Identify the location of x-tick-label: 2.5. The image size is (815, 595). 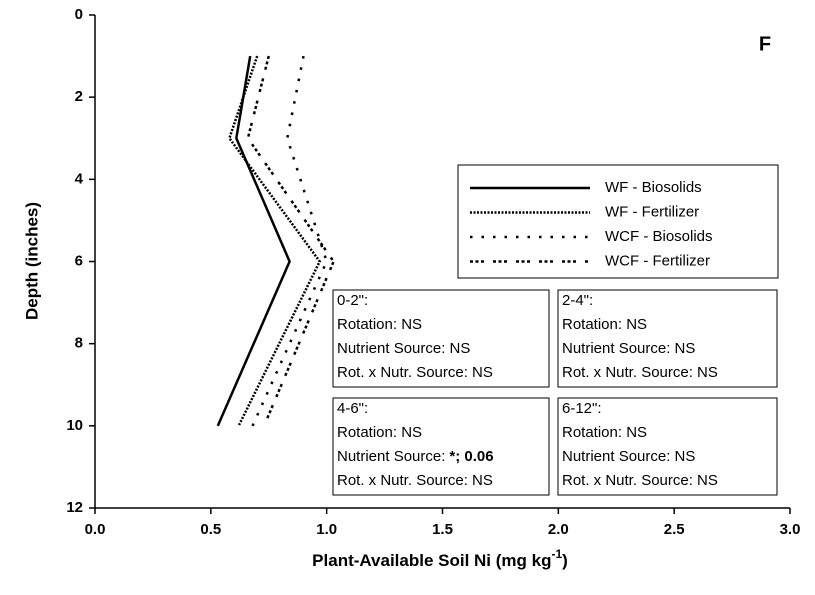
(674, 529).